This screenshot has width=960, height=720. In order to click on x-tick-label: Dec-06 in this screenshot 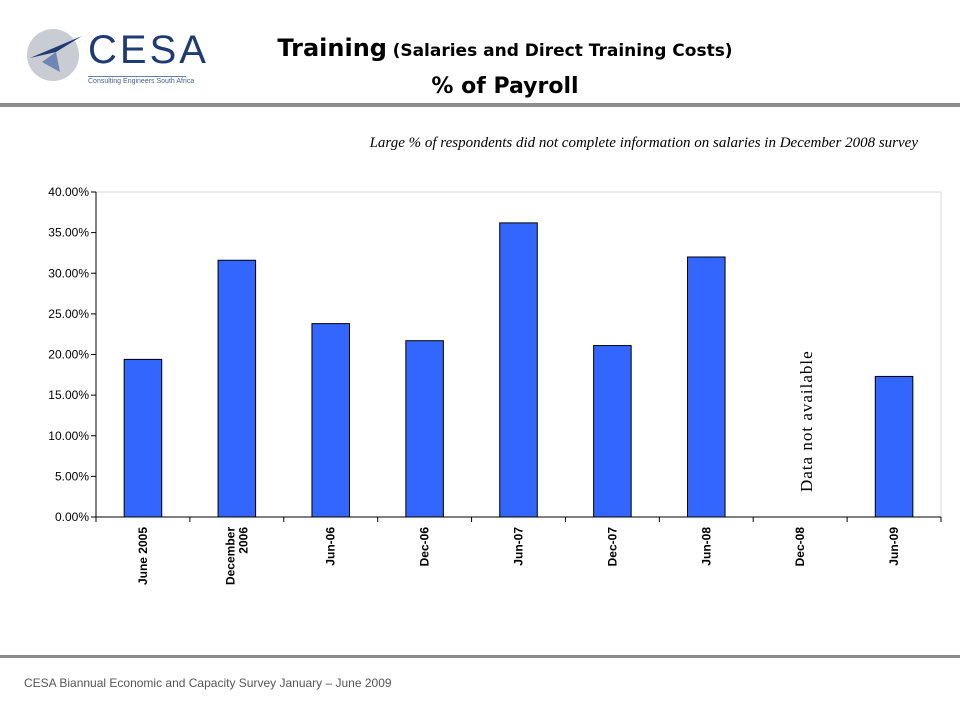, I will do `click(425, 547)`.